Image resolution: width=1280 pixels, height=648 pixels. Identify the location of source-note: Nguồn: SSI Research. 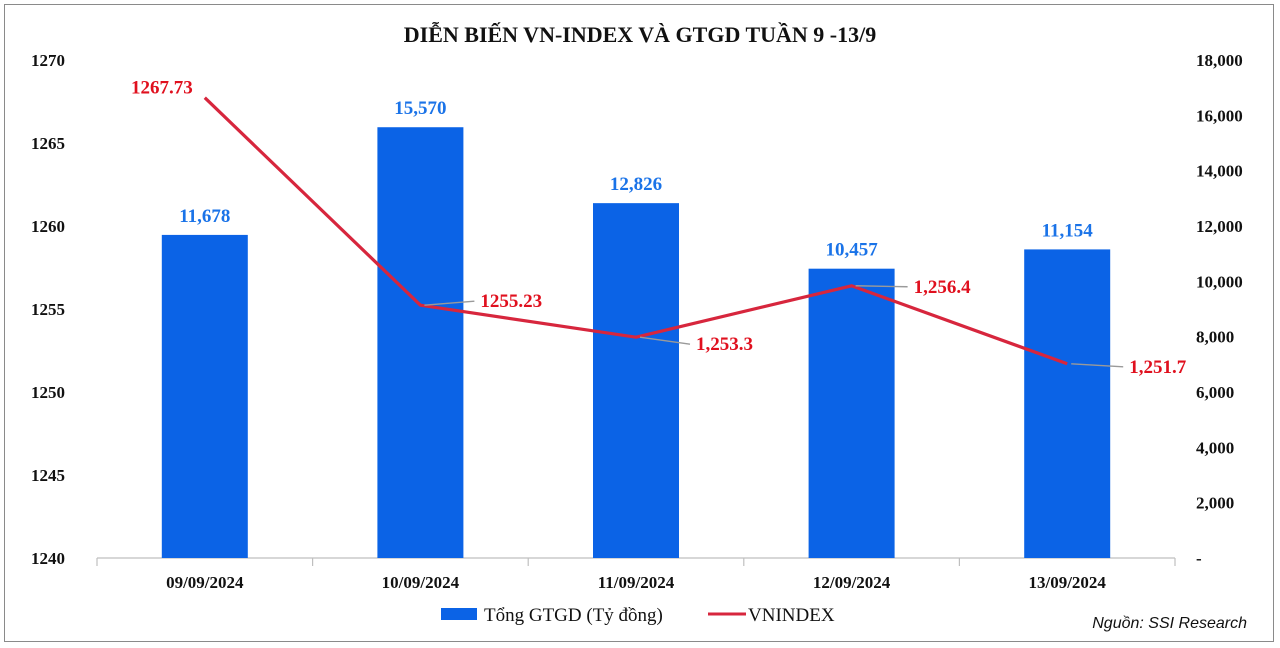
(1169, 623).